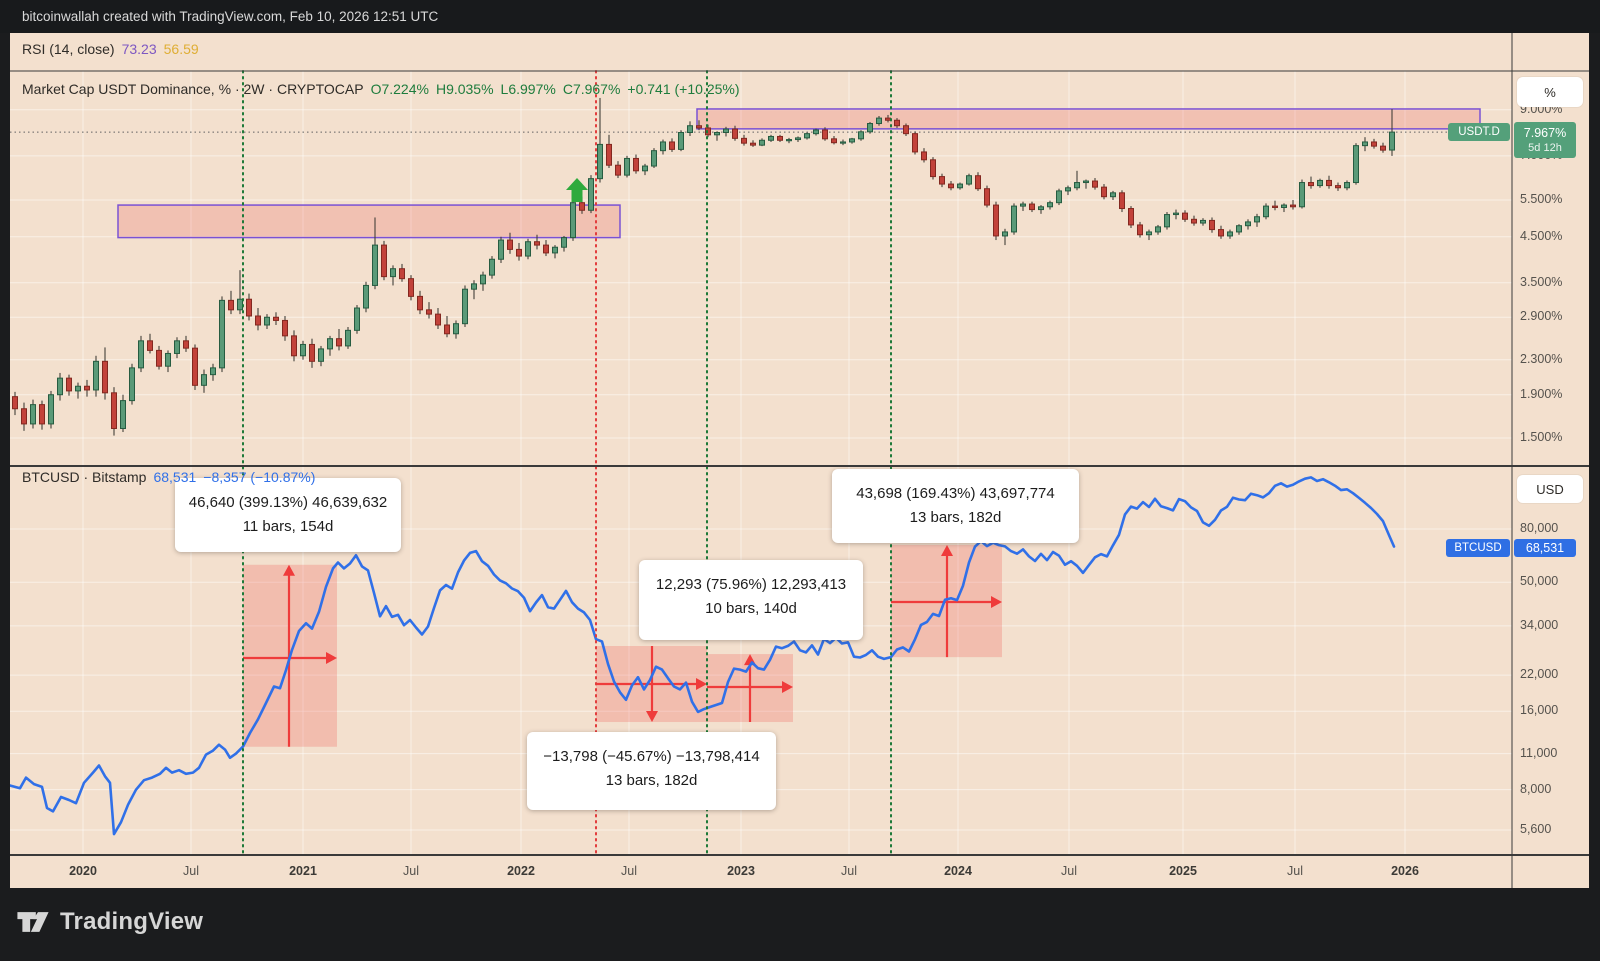  What do you see at coordinates (591, 89) in the screenshot?
I see `ohlc-close: C7.967%` at bounding box center [591, 89].